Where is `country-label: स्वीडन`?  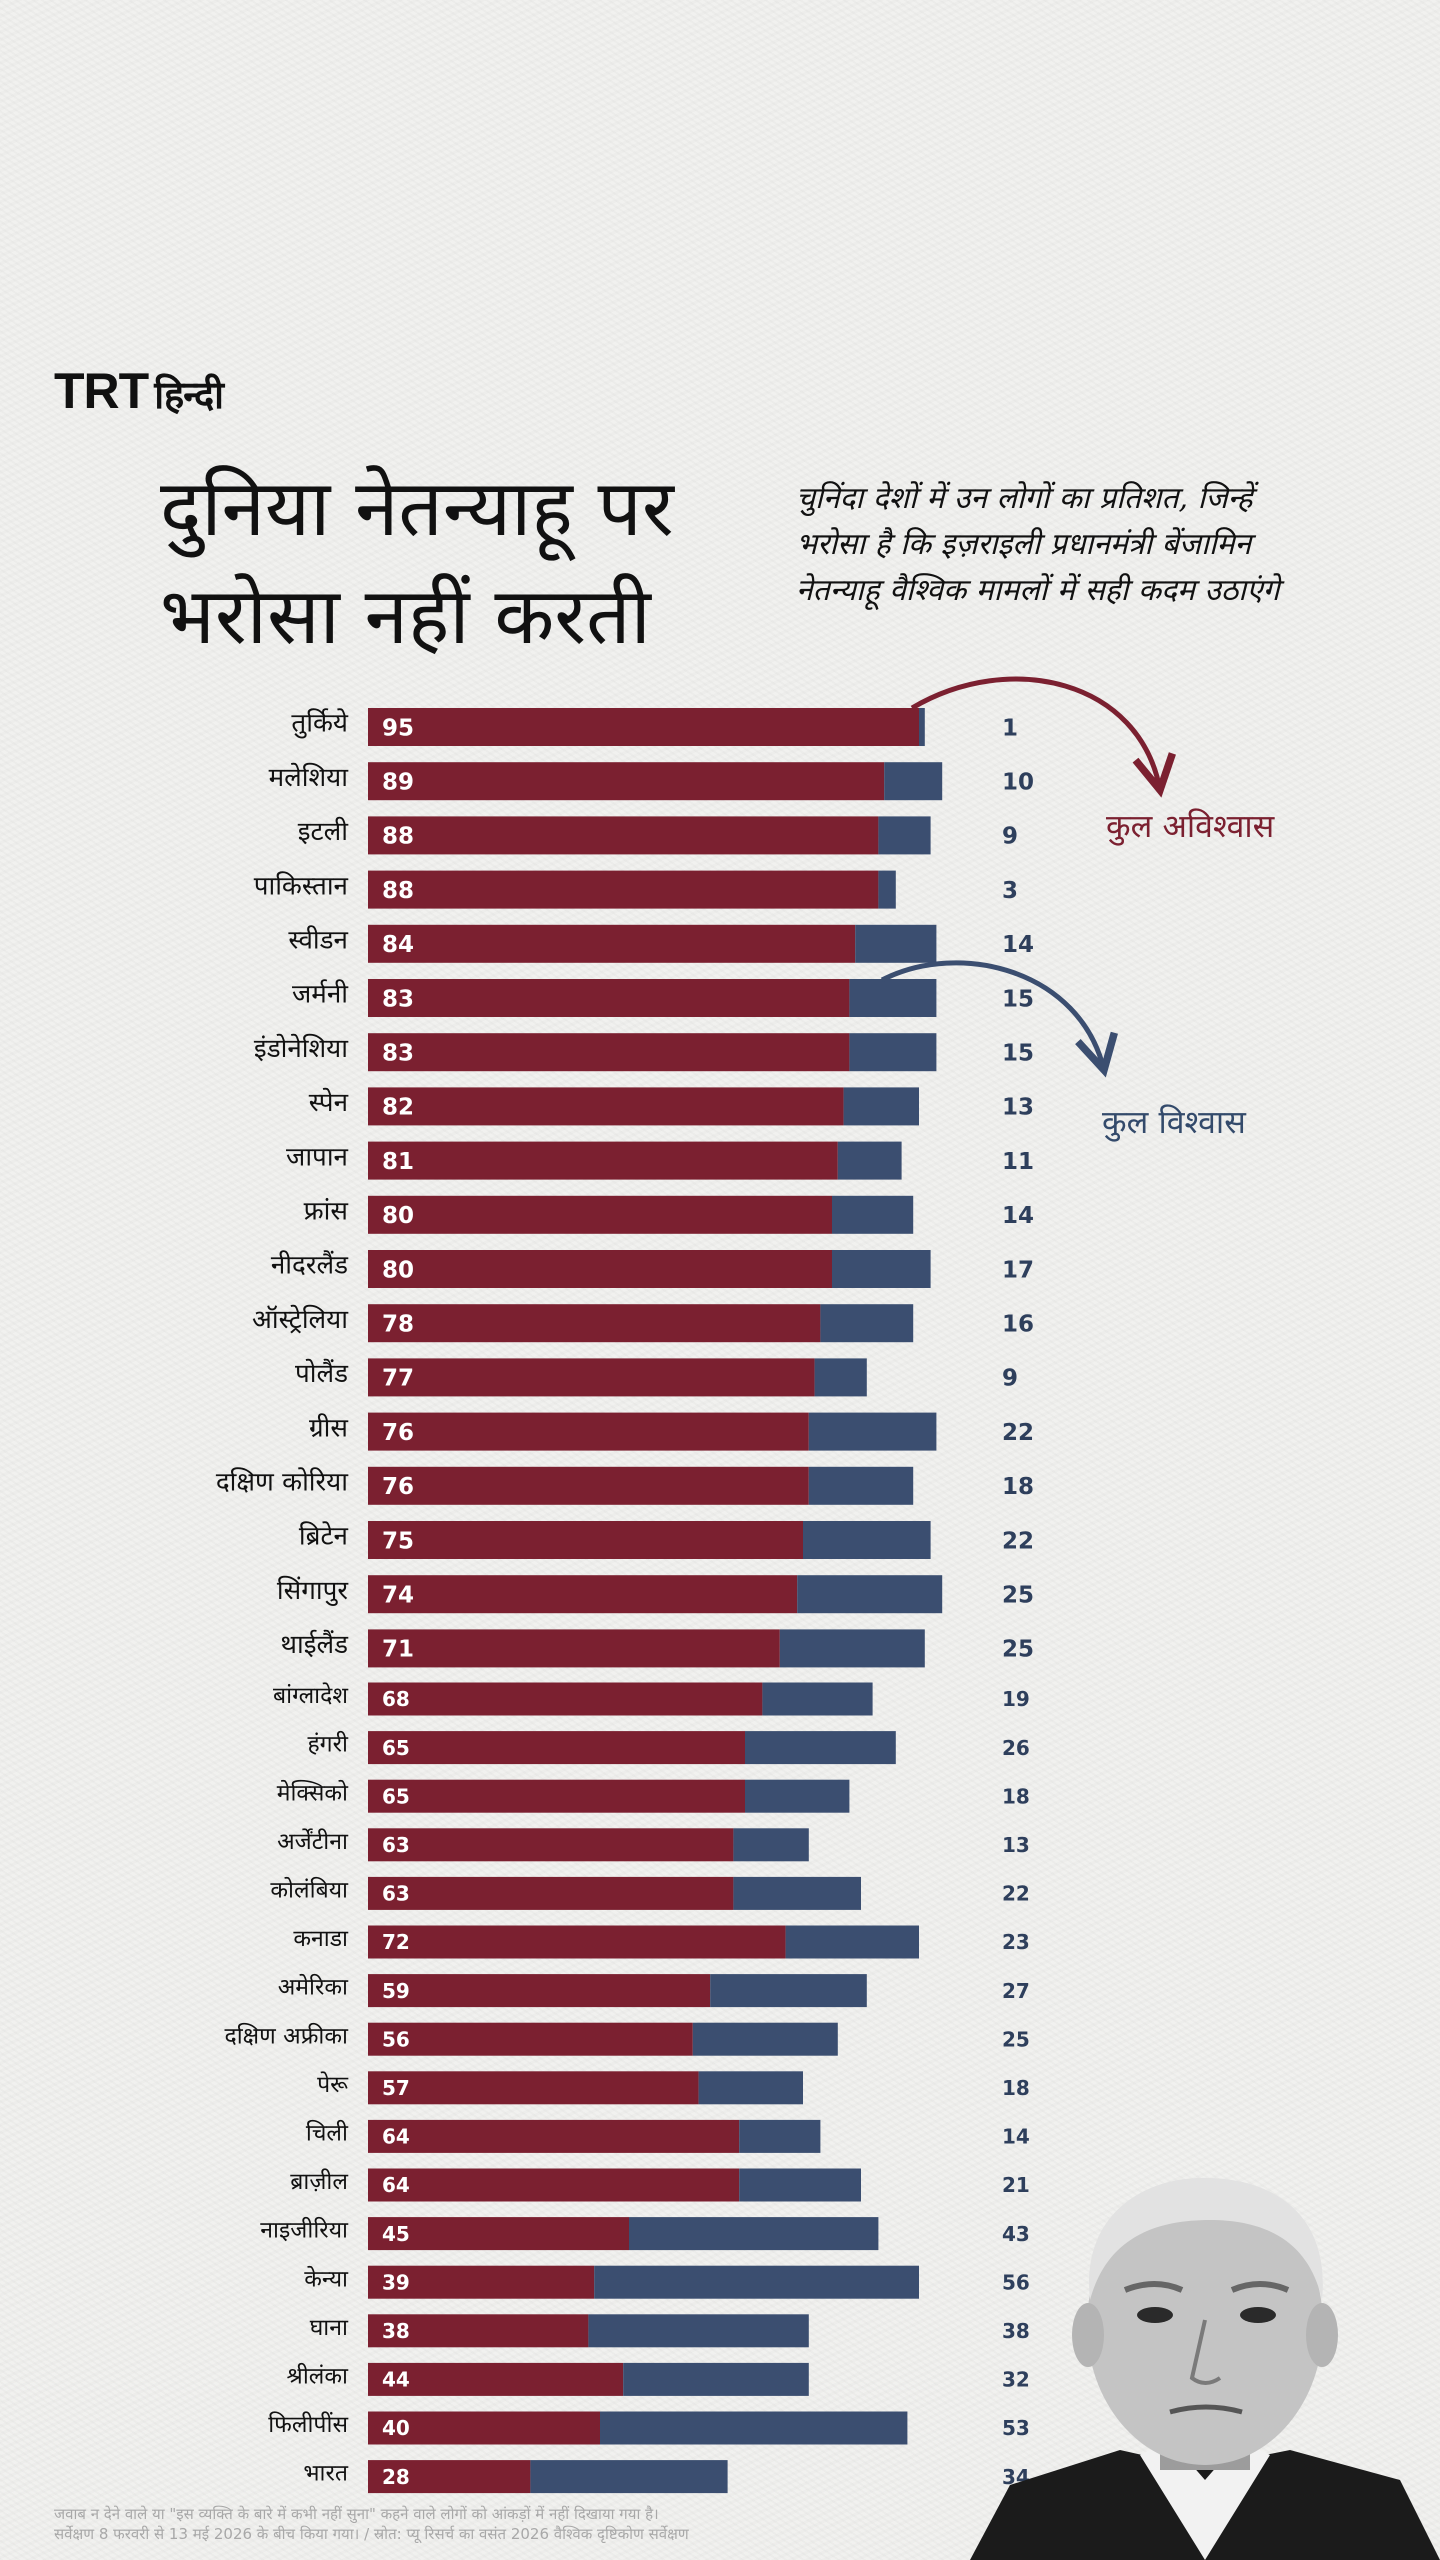
country-label: स्वीडन is located at coordinates (318, 939).